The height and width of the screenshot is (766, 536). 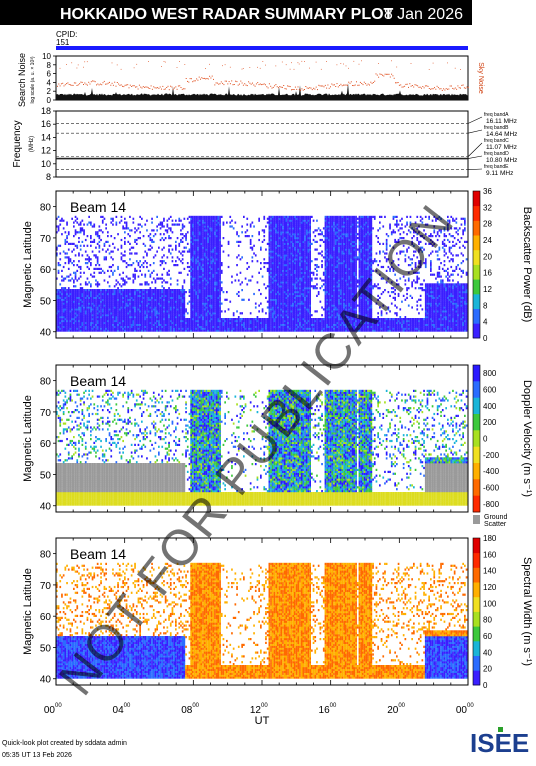 What do you see at coordinates (262, 48) in the screenshot?
I see `cpid-bar` at bounding box center [262, 48].